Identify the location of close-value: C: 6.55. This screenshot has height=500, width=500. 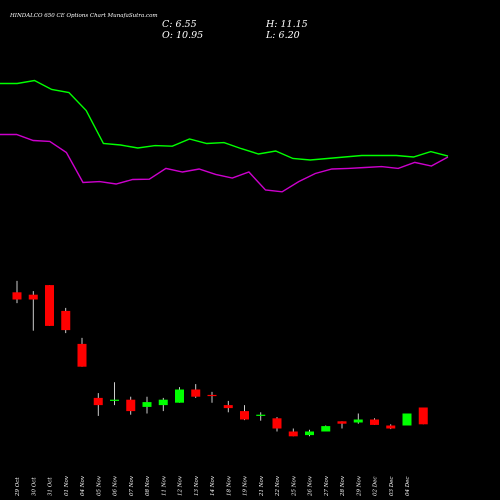
(179, 24).